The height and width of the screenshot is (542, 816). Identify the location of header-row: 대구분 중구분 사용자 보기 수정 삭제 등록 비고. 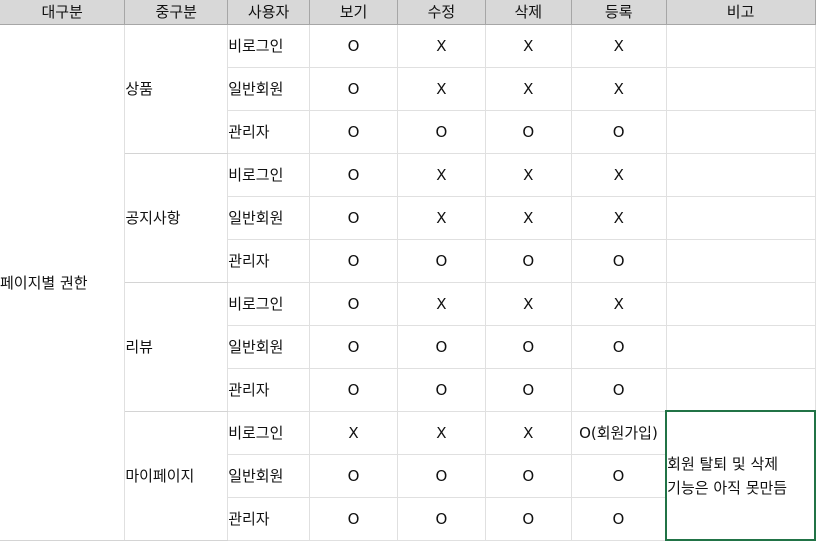
(408, 12).